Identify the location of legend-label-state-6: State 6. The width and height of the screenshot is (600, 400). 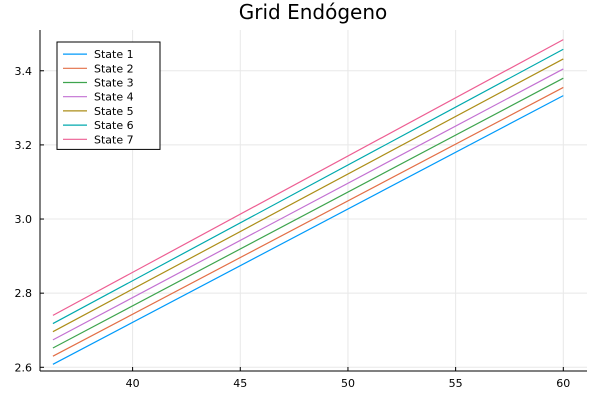
(114, 125).